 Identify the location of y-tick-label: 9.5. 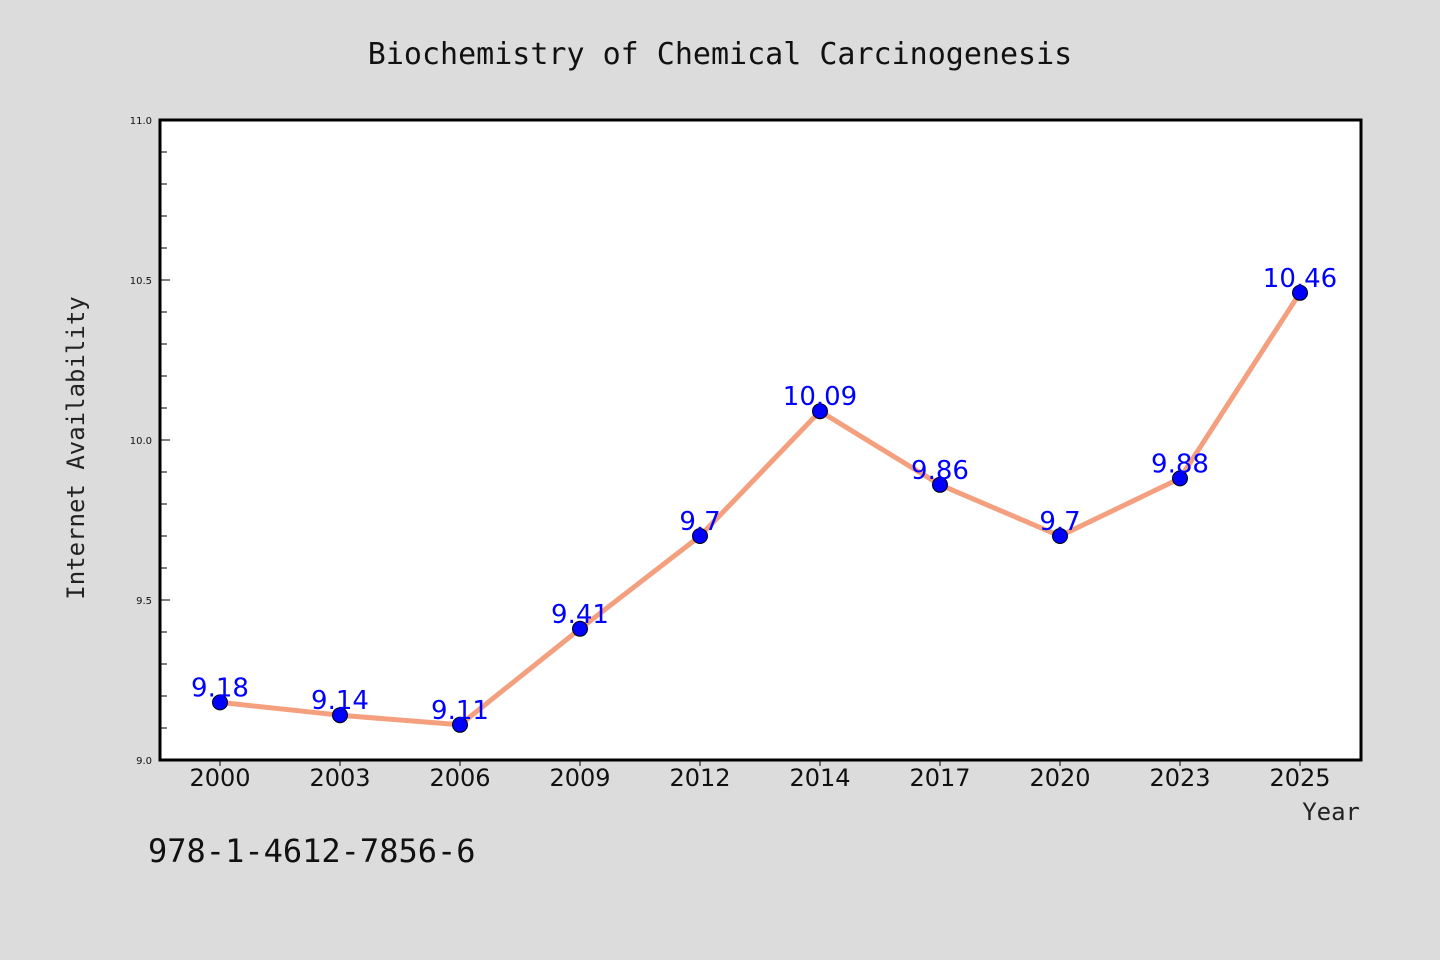
(144, 601).